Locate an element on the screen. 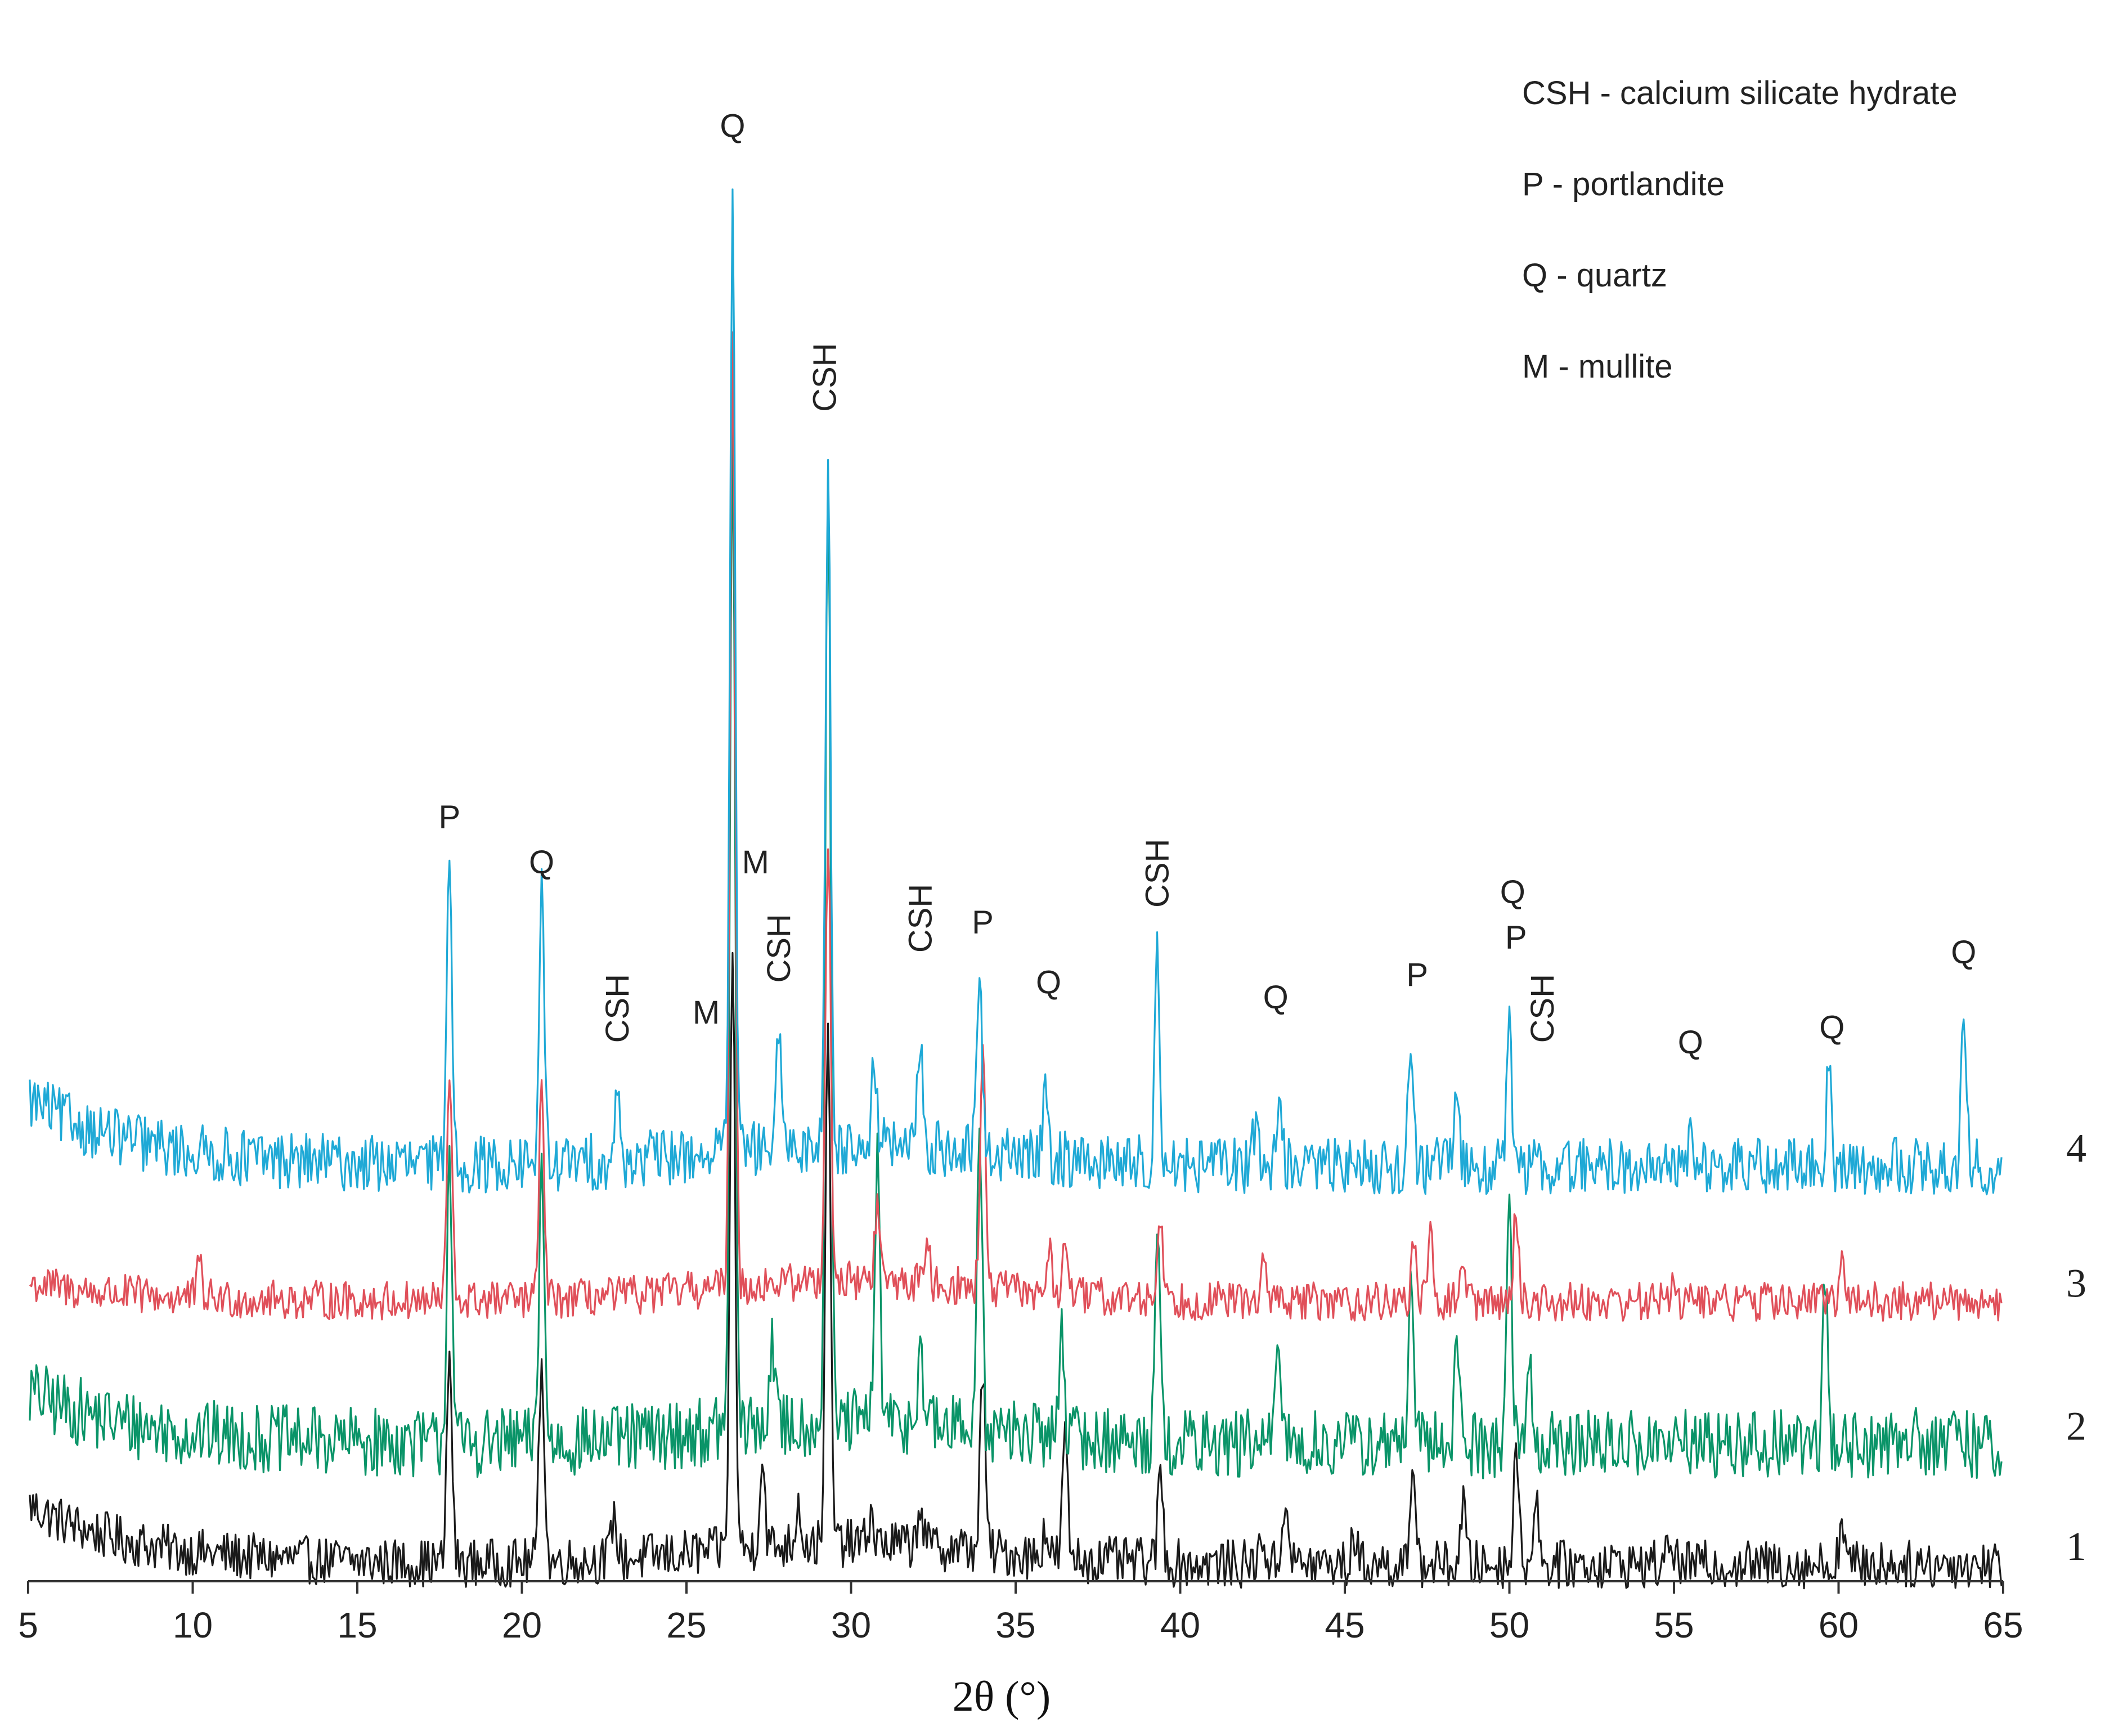 This screenshot has height=1736, width=2105. legend-entry: M - mullite is located at coordinates (1597, 366).